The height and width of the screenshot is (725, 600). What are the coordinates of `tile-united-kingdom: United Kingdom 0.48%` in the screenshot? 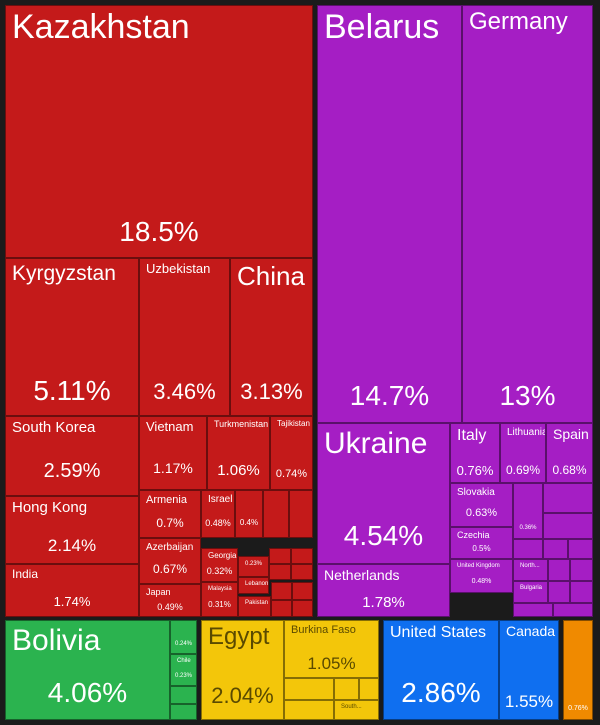 It's located at (481, 576).